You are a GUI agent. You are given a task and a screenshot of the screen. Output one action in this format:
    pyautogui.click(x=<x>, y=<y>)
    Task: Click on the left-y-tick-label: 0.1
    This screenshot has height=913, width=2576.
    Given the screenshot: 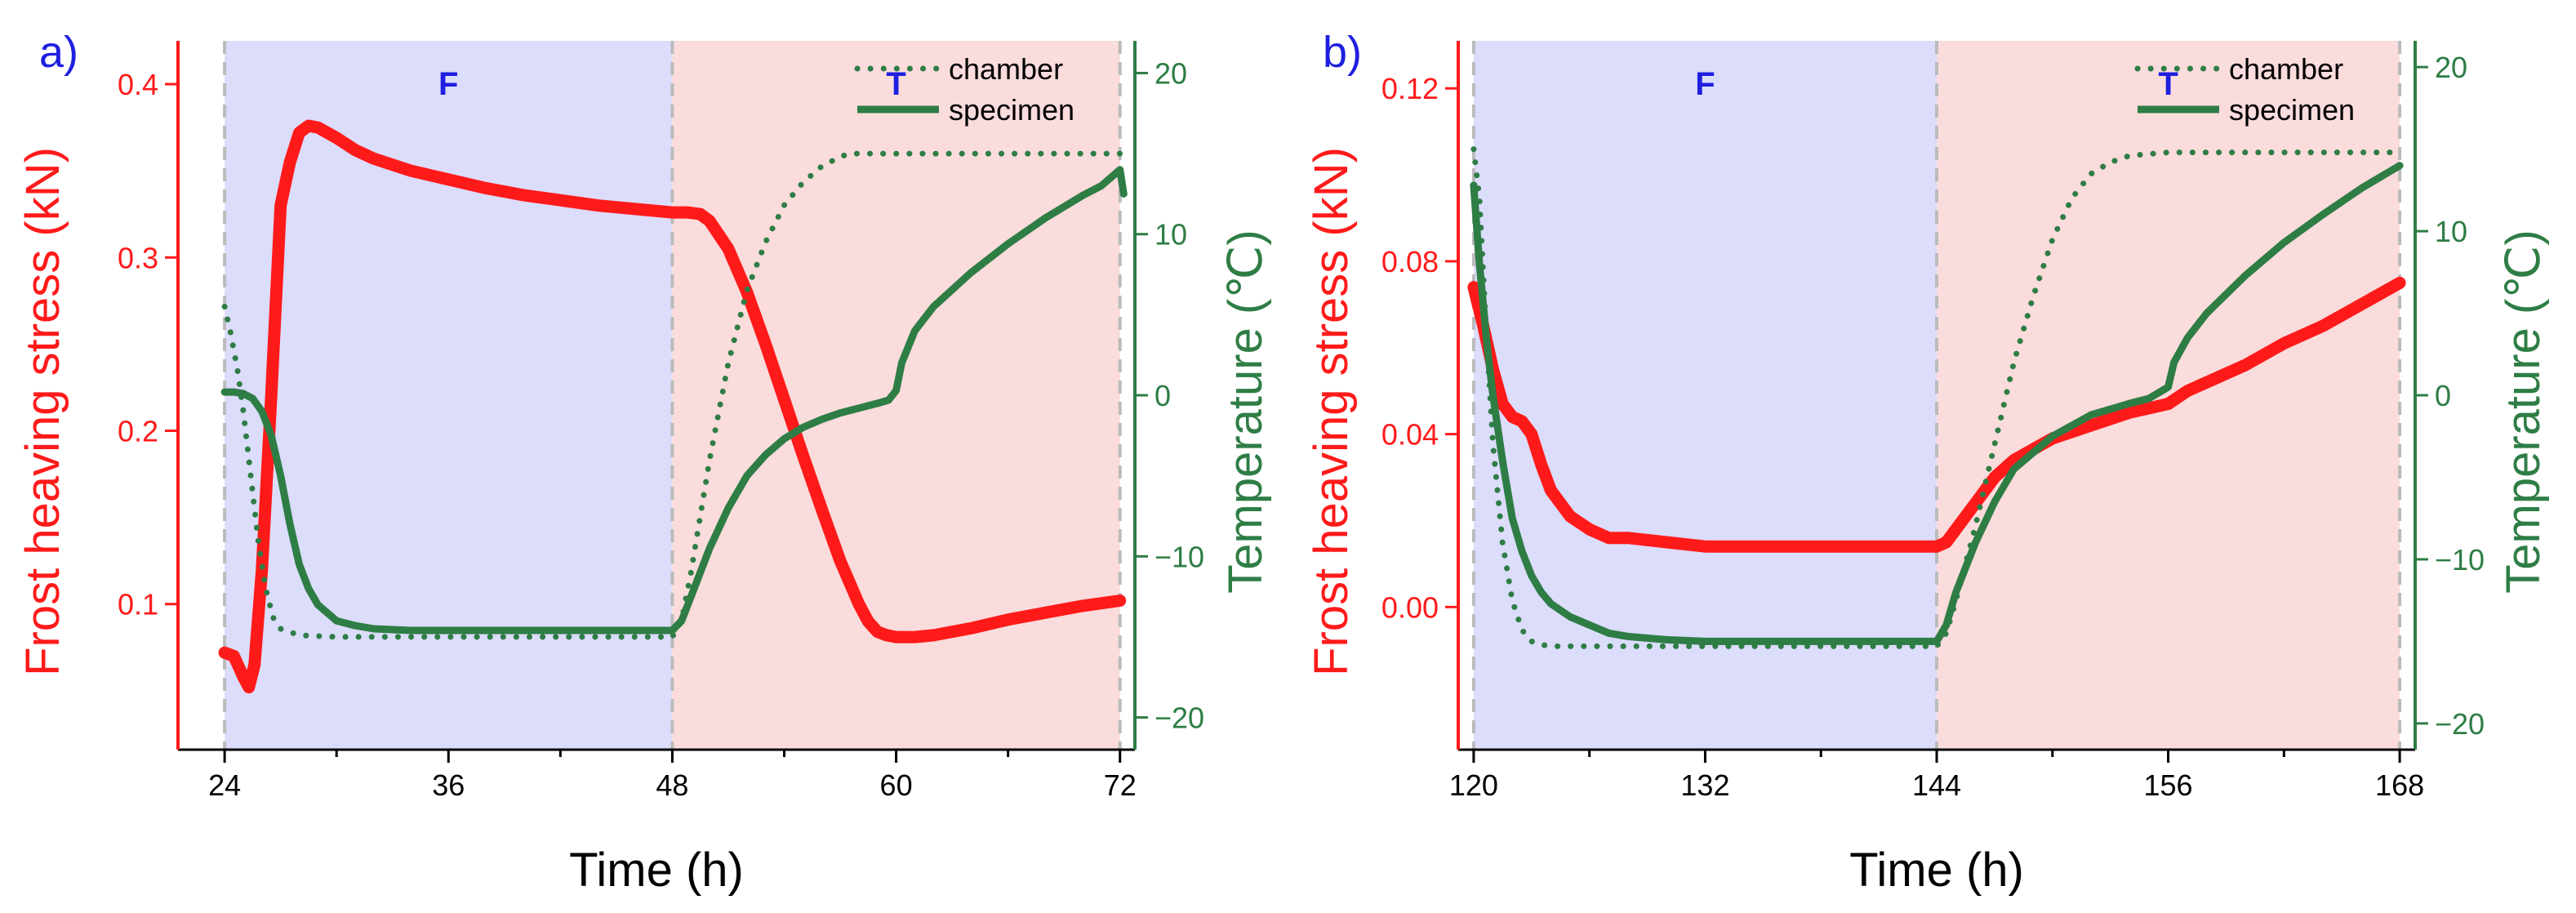 What is the action you would take?
    pyautogui.click(x=138, y=604)
    